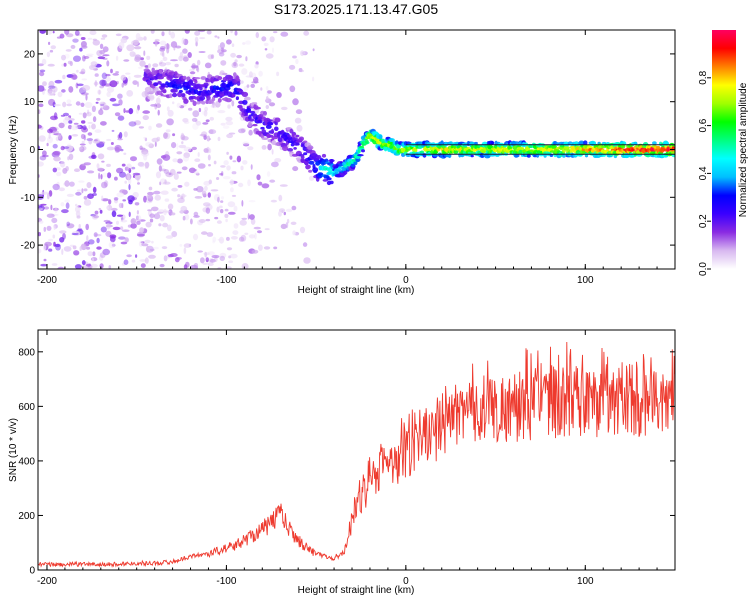  I want to click on snr-x-tick-label: -200, so click(47, 581).